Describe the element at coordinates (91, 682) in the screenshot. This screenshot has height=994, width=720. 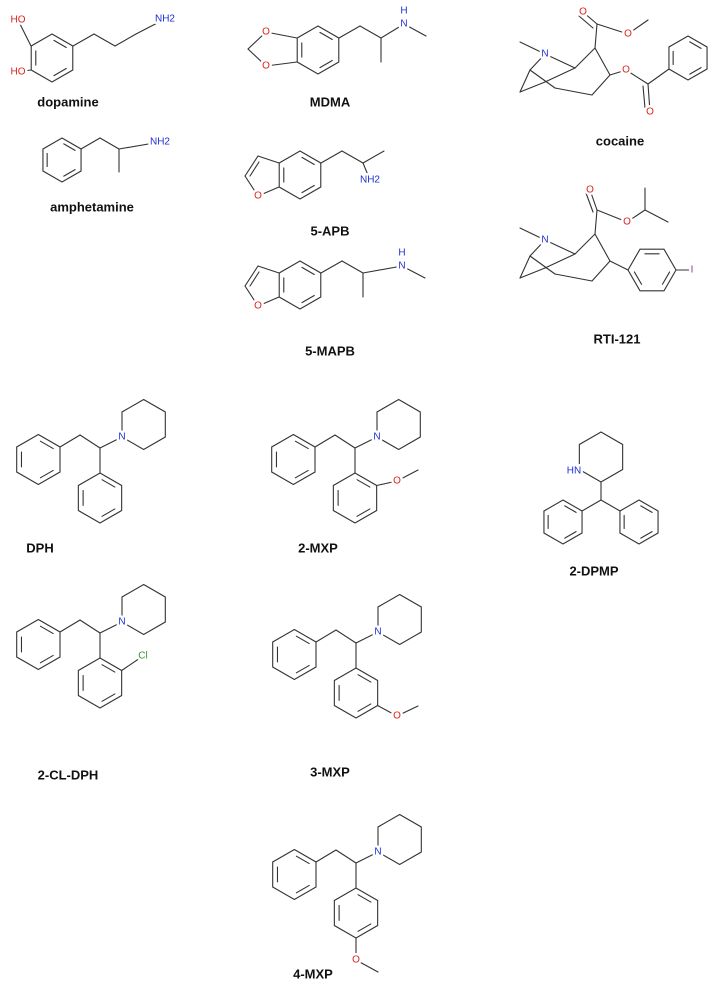
I see `molecule: N Cl 2-CL-DPH` at that location.